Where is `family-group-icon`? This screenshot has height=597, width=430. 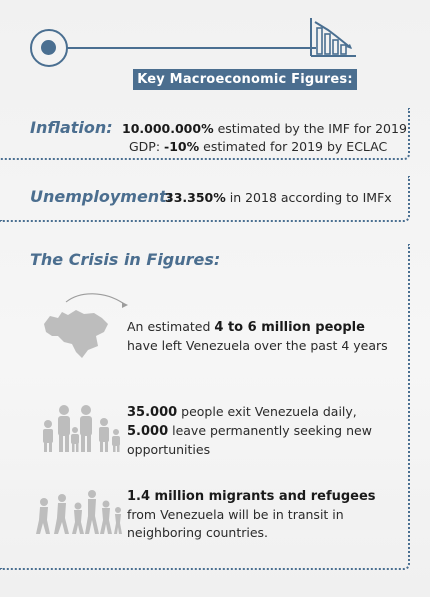 family-group-icon is located at coordinates (81, 428).